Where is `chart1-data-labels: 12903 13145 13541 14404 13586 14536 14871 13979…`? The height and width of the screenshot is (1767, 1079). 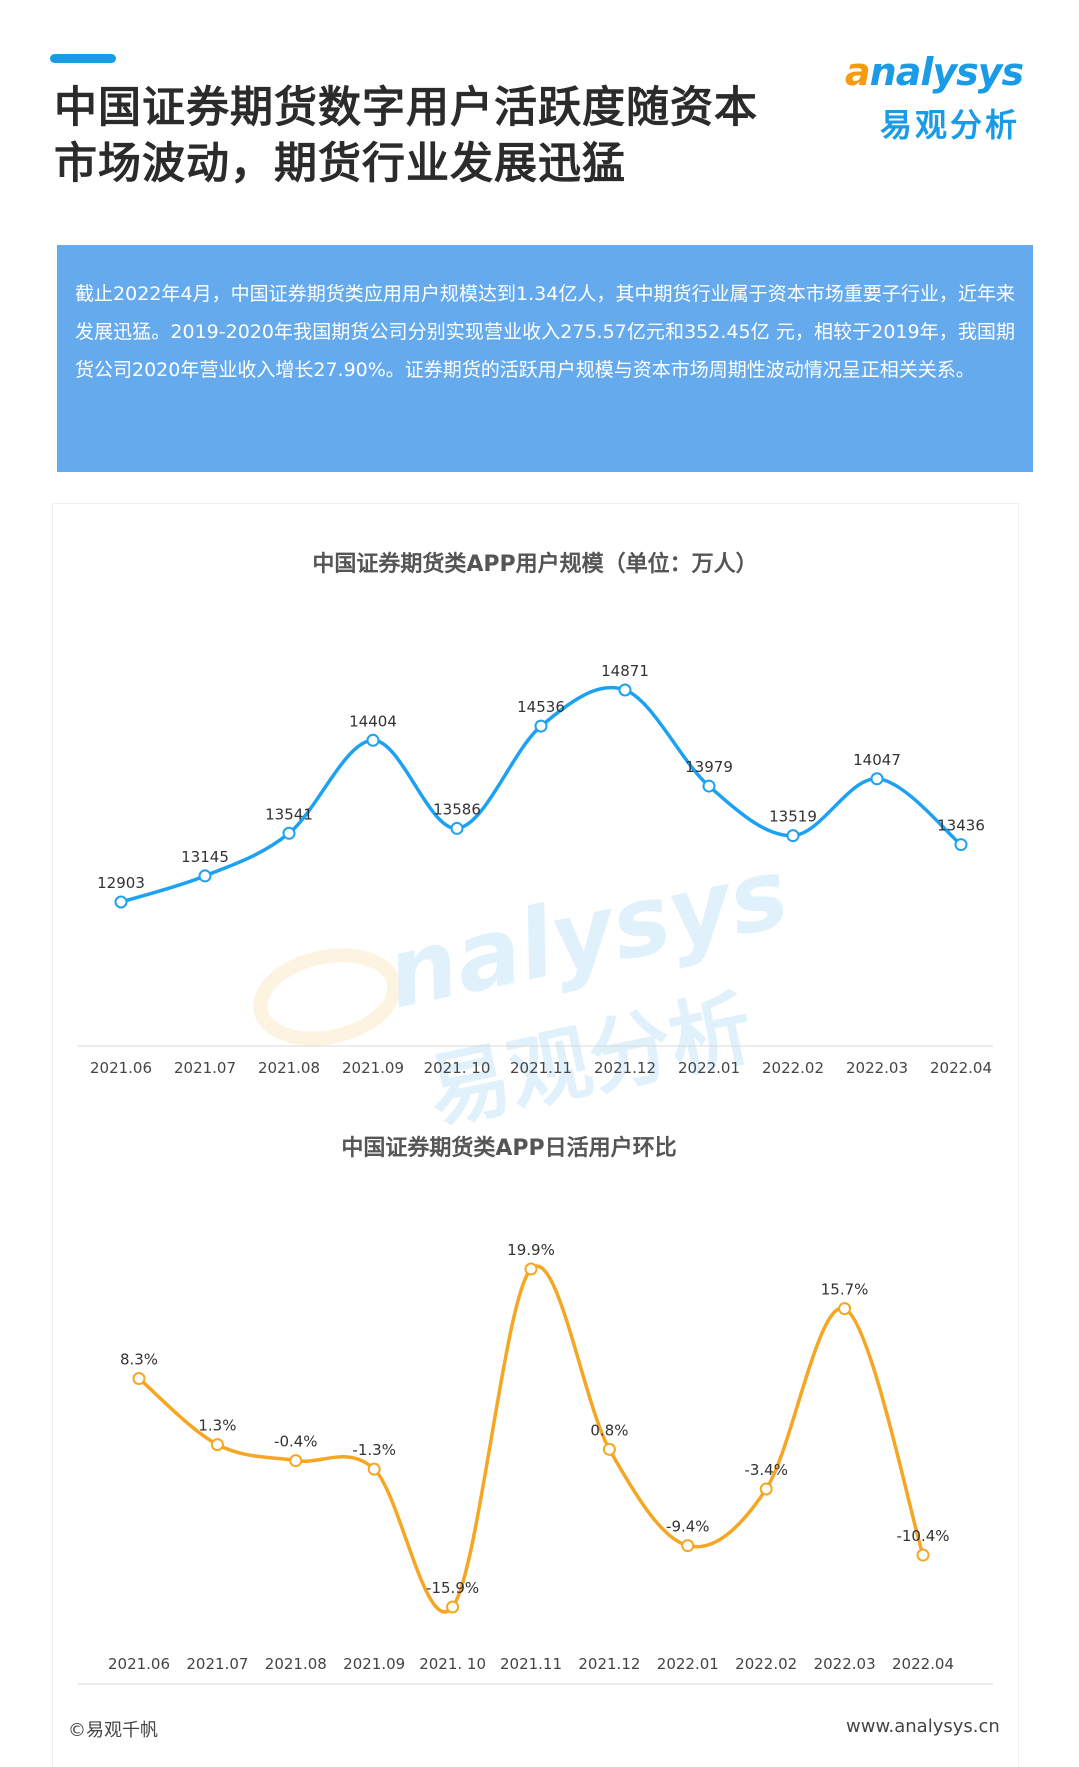 chart1-data-labels: 12903 13145 13541 14404 13586 14536 14871 13979… is located at coordinates (541, 777).